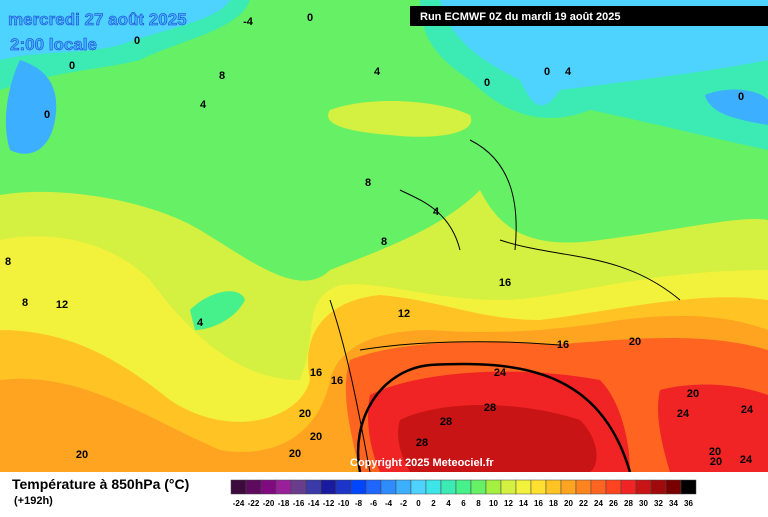 This screenshot has height=517, width=768. What do you see at coordinates (359, 503) in the screenshot?
I see `scale-label: -8` at bounding box center [359, 503].